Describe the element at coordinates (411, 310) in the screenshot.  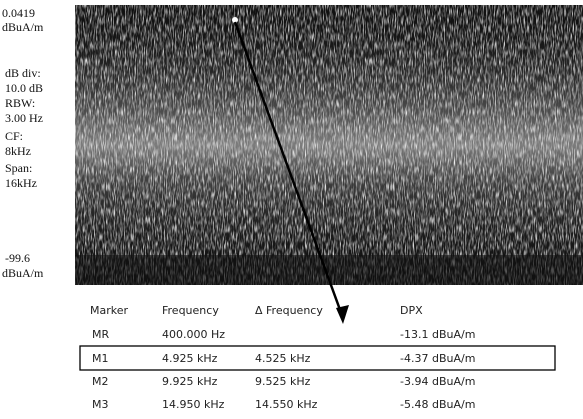
I see `column-header: DPX` at that location.